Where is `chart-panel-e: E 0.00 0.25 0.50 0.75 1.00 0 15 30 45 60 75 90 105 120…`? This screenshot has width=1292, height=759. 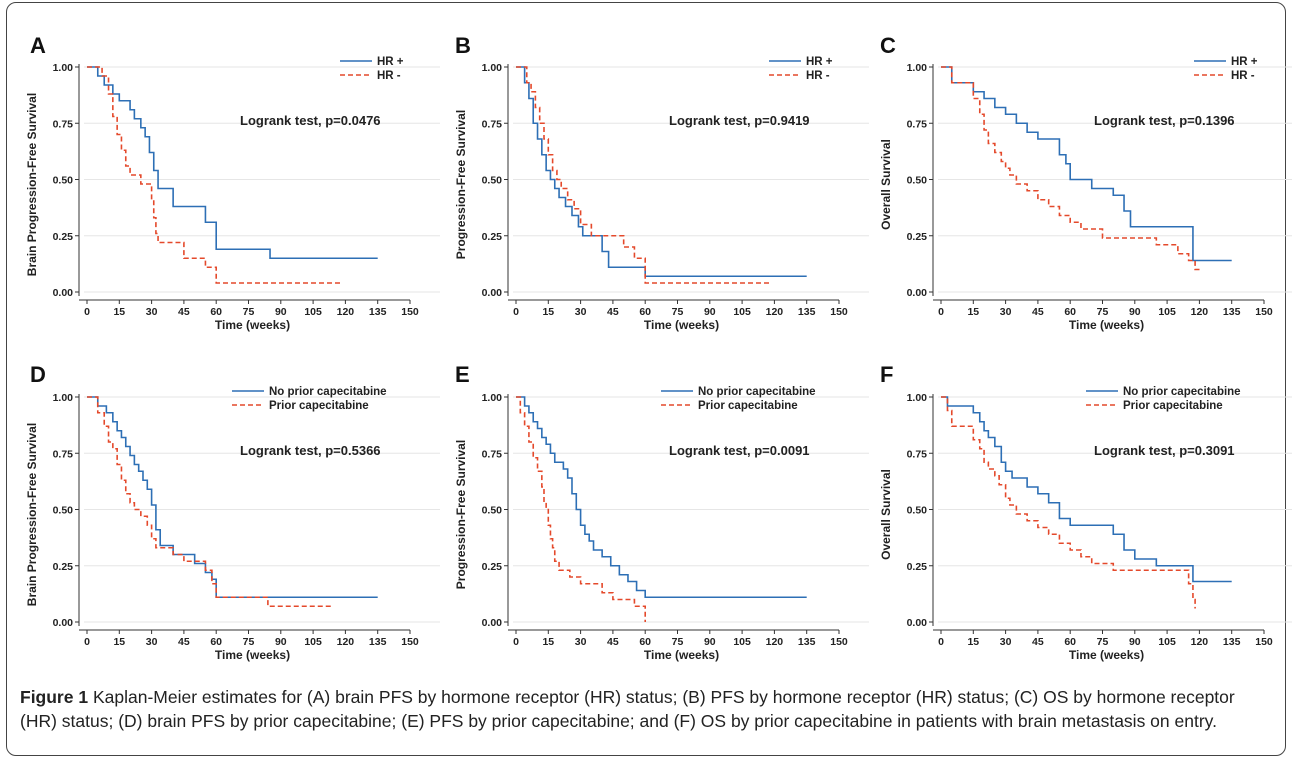 chart-panel-e: E 0.00 0.25 0.50 0.75 1.00 0 15 30 45 60 75 90 105 120… is located at coordinates (661, 512).